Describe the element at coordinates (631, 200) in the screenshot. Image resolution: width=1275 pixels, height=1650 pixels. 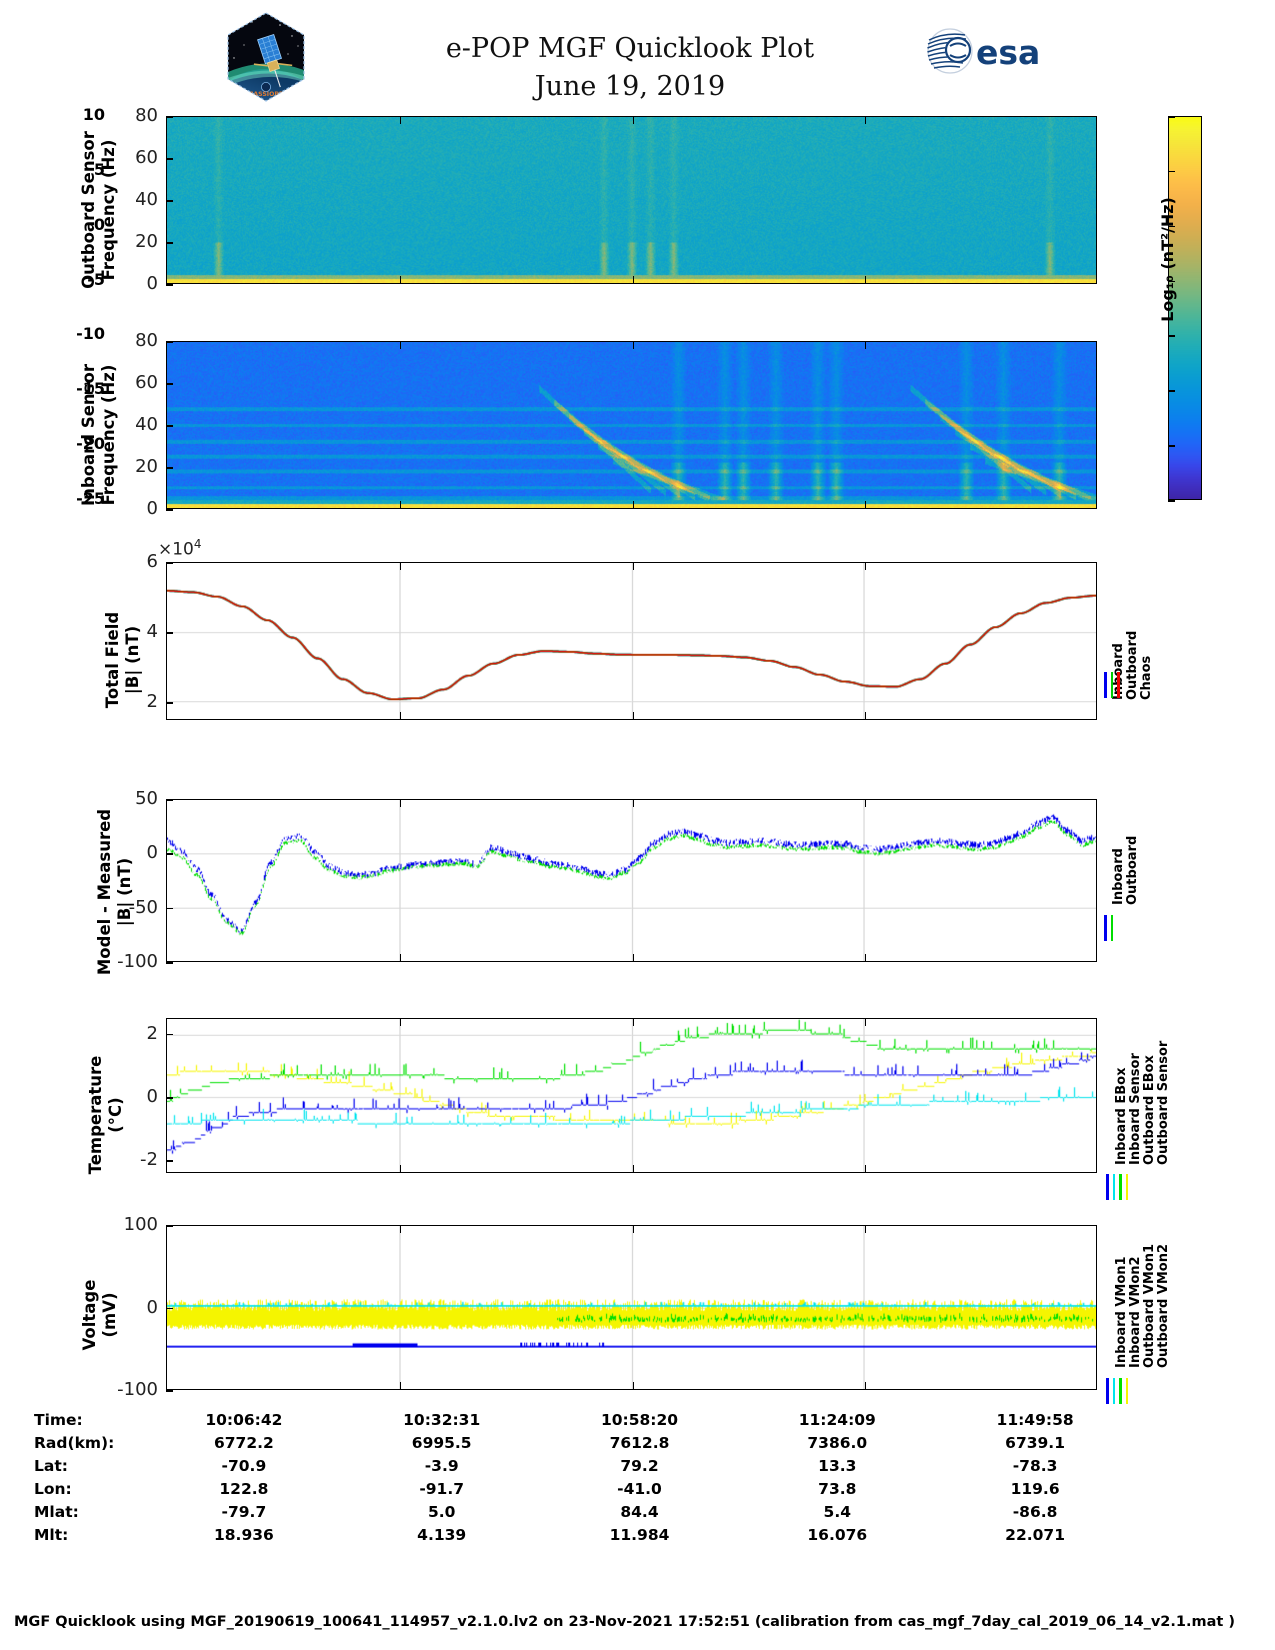
I see `outboard-spectrogram-image` at that location.